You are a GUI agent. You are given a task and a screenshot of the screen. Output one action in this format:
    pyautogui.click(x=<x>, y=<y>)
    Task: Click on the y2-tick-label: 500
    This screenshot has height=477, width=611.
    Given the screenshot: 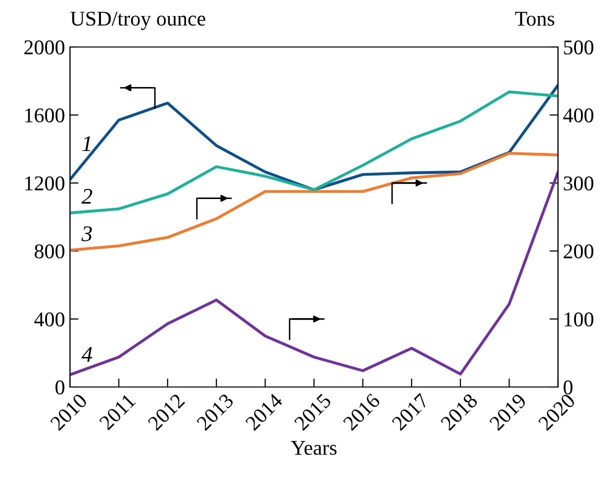 What is the action you would take?
    pyautogui.click(x=579, y=47)
    